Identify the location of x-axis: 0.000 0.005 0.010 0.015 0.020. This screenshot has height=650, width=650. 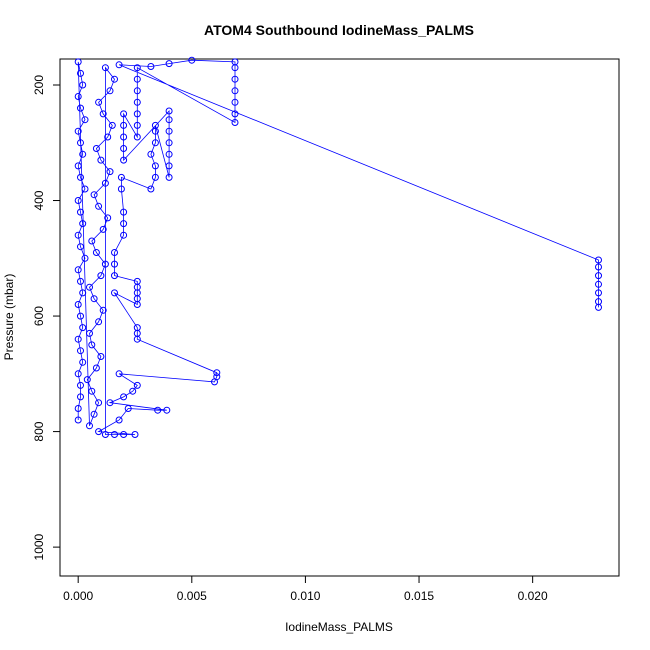
(305, 589).